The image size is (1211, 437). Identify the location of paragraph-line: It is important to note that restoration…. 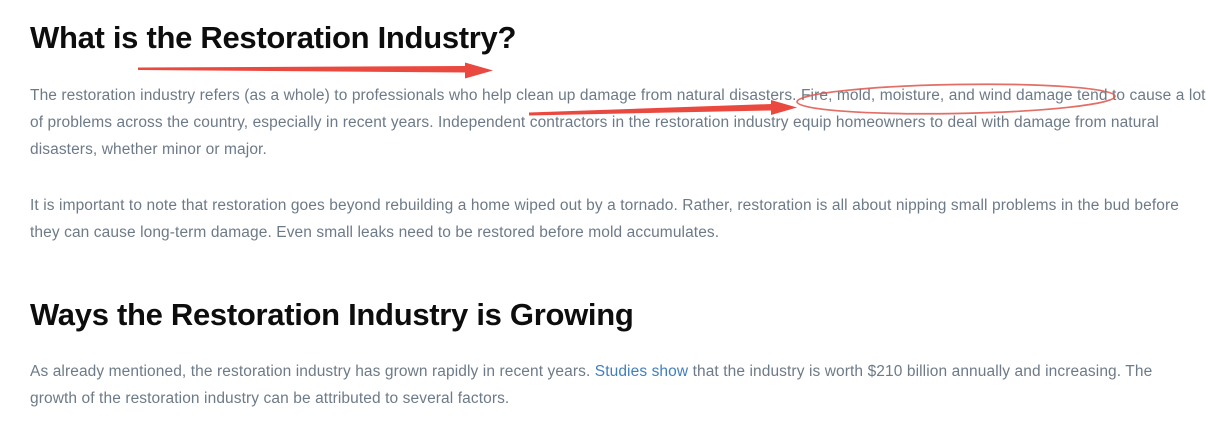
(604, 205).